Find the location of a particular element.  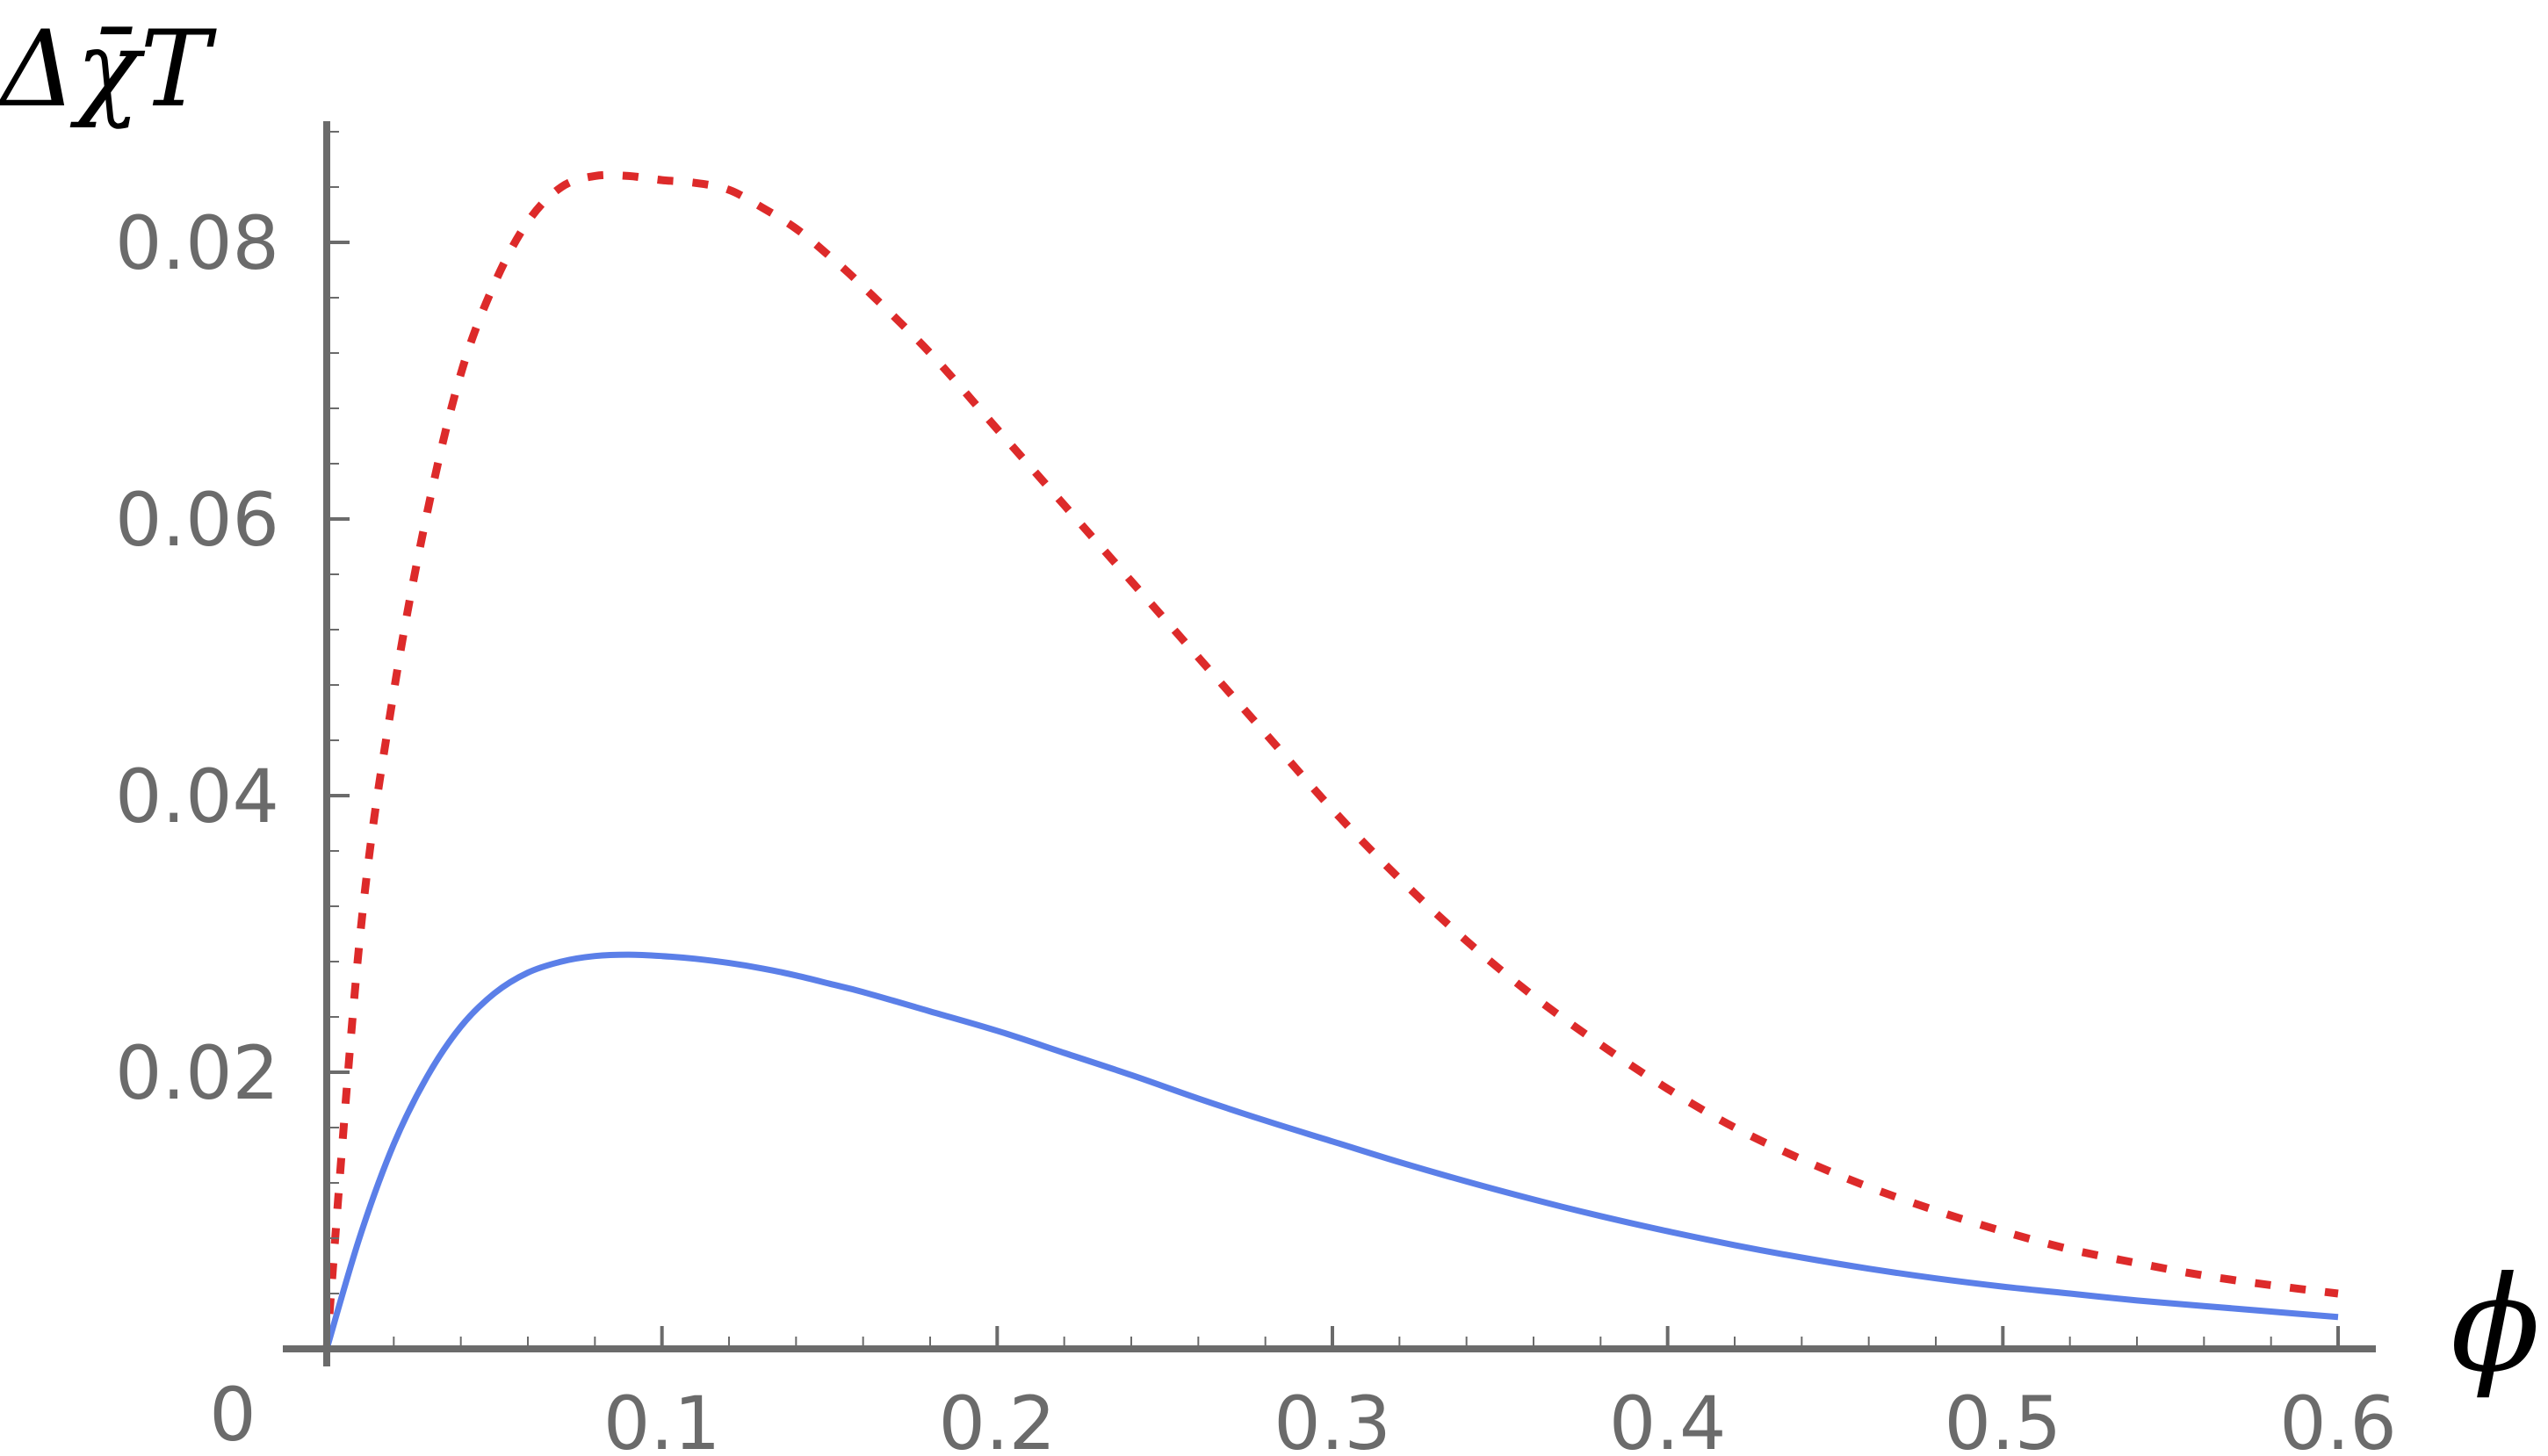

x-tick-label: 0.5 is located at coordinates (2004, 1418).